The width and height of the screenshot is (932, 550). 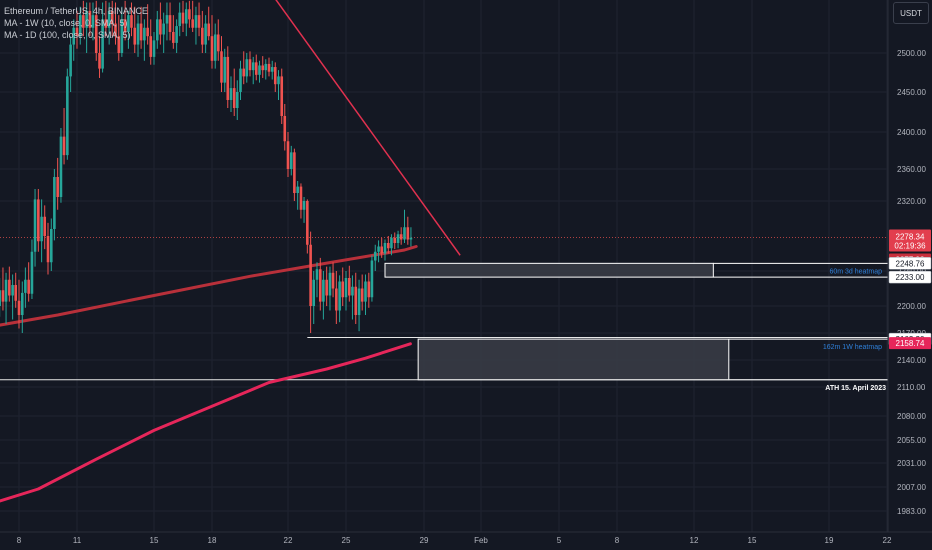 I want to click on time-tick-label: 11, so click(x=77, y=540).